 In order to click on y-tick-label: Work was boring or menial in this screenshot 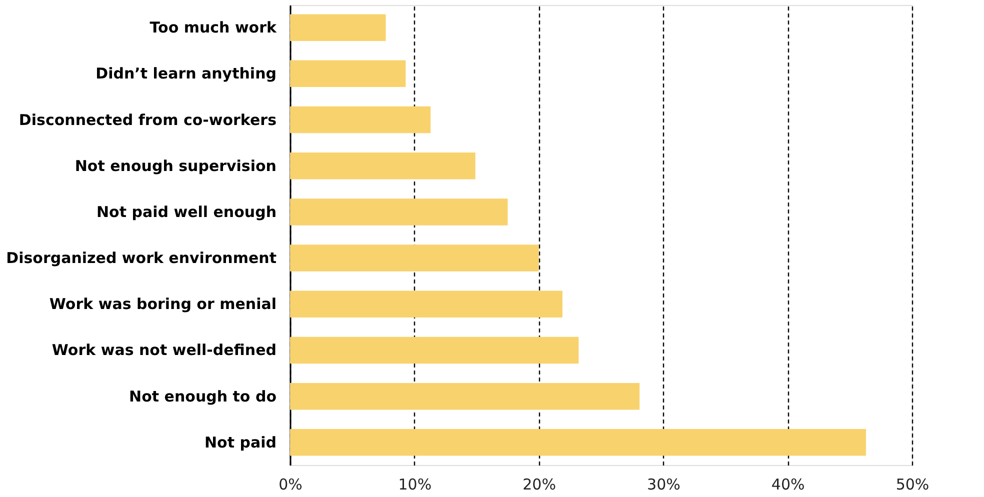, I will do `click(162, 304)`.